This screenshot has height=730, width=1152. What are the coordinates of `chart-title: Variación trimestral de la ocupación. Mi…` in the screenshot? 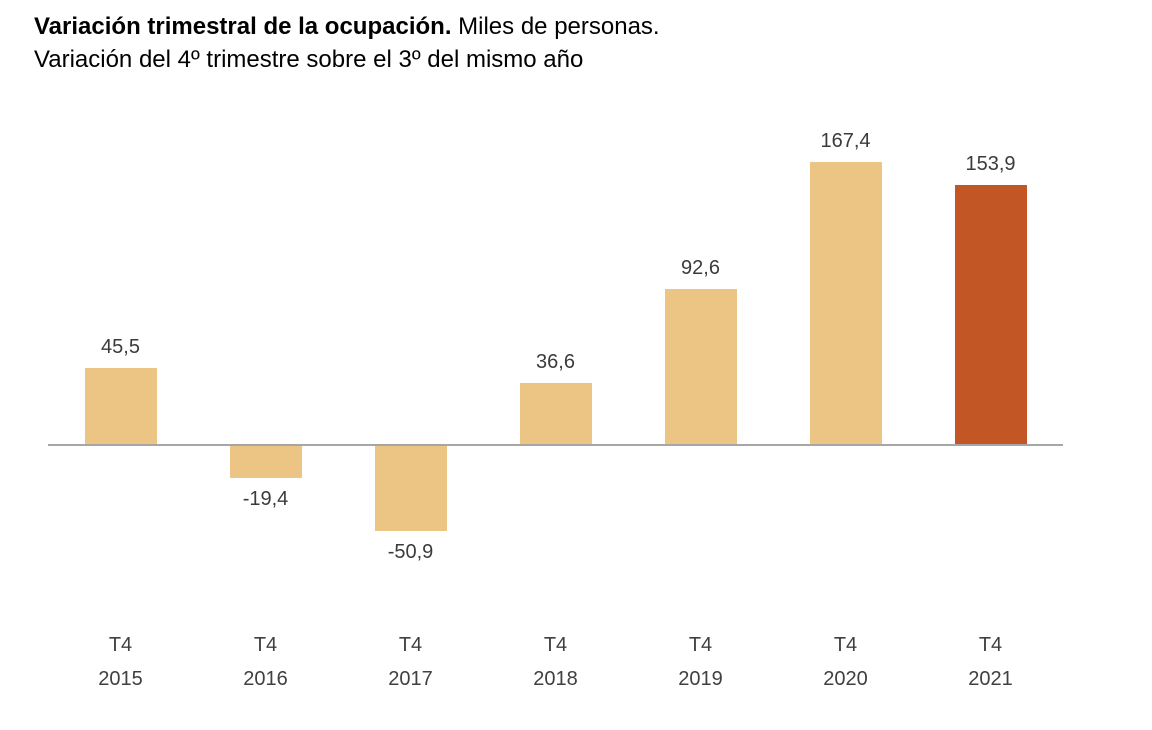 It's located at (347, 43).